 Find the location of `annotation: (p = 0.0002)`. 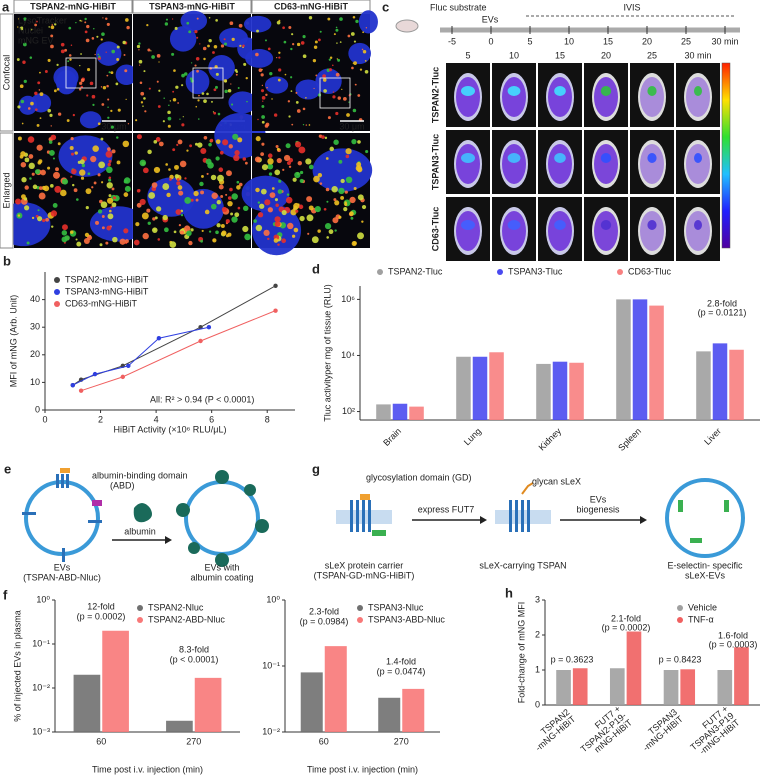

annotation: (p = 0.0002) is located at coordinates (626, 627).